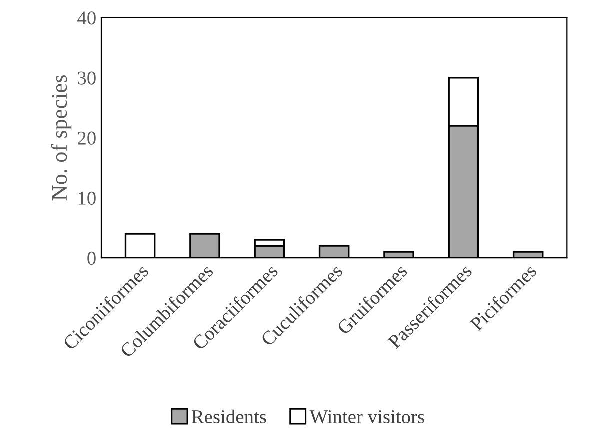  I want to click on y-axis-title: No. of species, so click(61, 138).